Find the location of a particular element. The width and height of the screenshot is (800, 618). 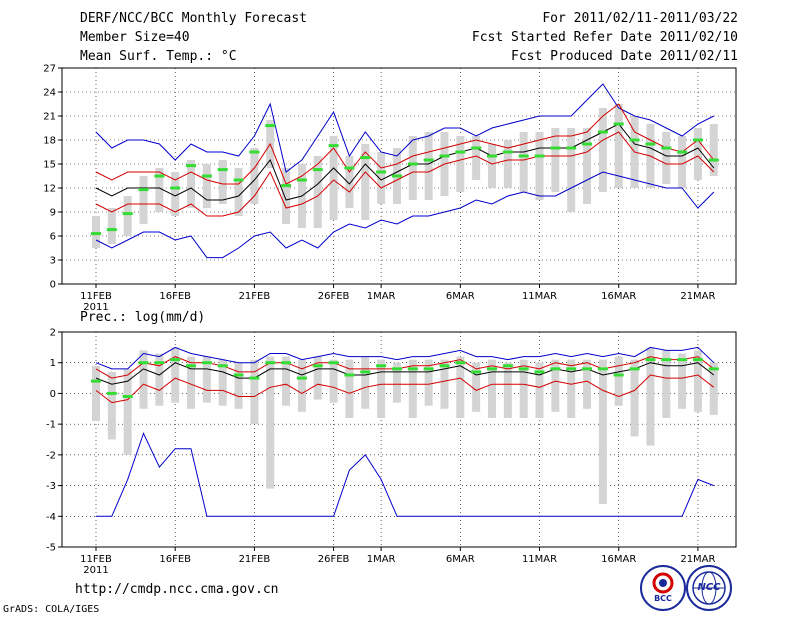

member-size-label: Member Size=40 is located at coordinates (135, 37).